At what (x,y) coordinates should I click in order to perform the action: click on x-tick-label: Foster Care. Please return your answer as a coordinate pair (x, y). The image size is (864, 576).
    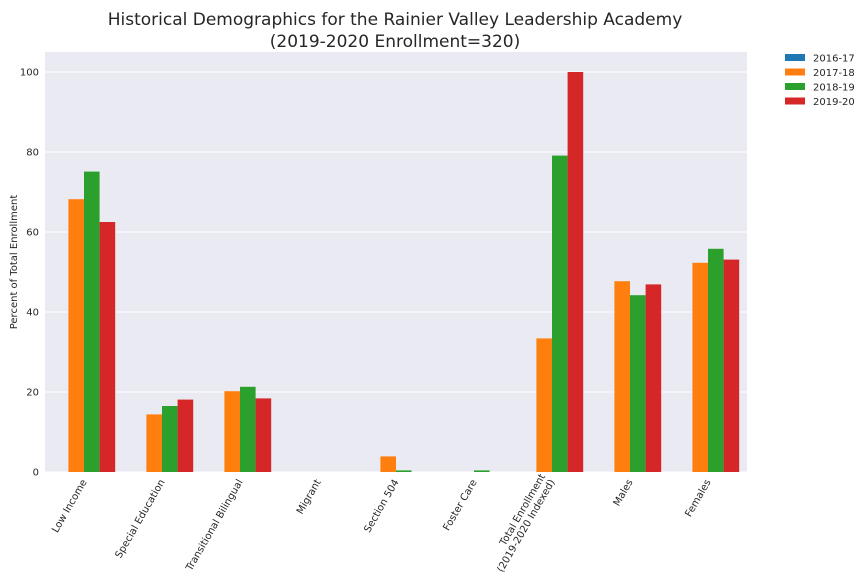
    Looking at the image, I should click on (460, 505).